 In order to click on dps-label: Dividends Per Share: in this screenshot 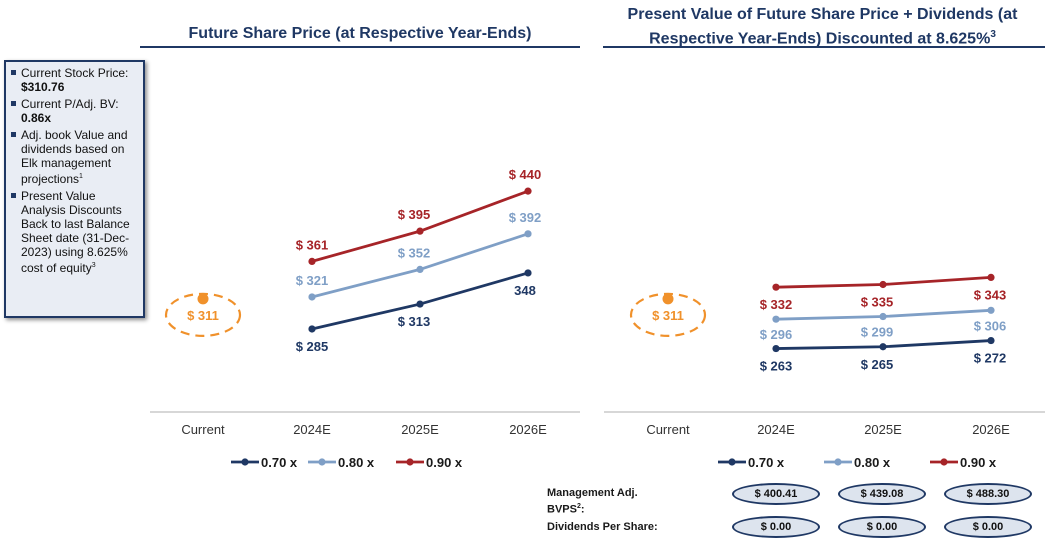, I will do `click(602, 527)`.